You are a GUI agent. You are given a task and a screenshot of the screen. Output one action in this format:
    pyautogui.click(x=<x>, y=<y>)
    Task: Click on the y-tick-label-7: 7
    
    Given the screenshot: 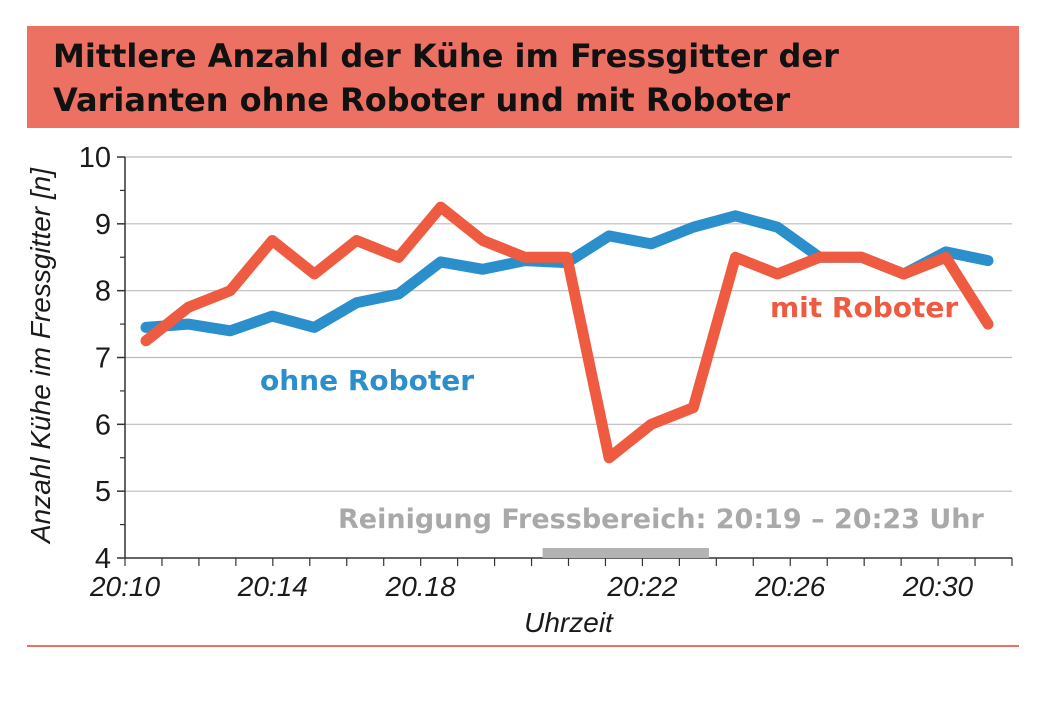 What is the action you would take?
    pyautogui.click(x=103, y=359)
    